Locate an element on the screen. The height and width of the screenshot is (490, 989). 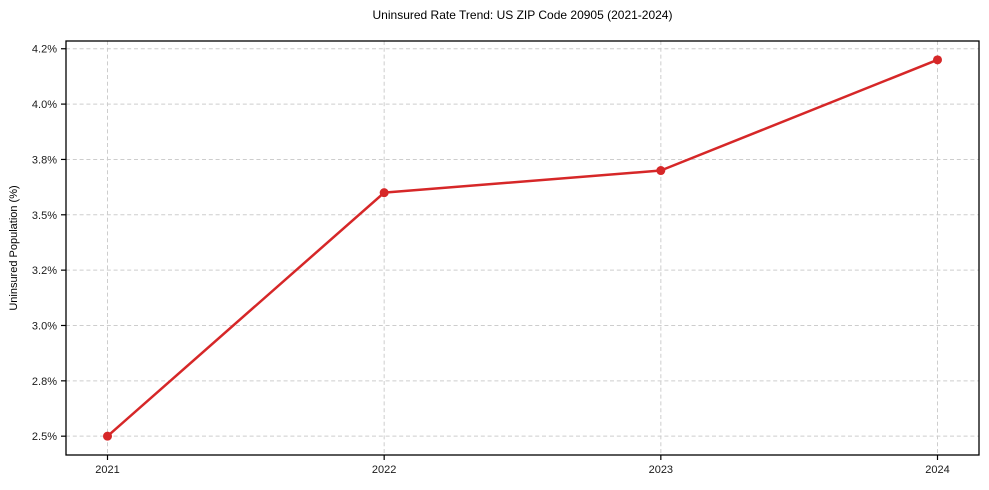
y-tick-label: 3.5% is located at coordinates (44, 216).